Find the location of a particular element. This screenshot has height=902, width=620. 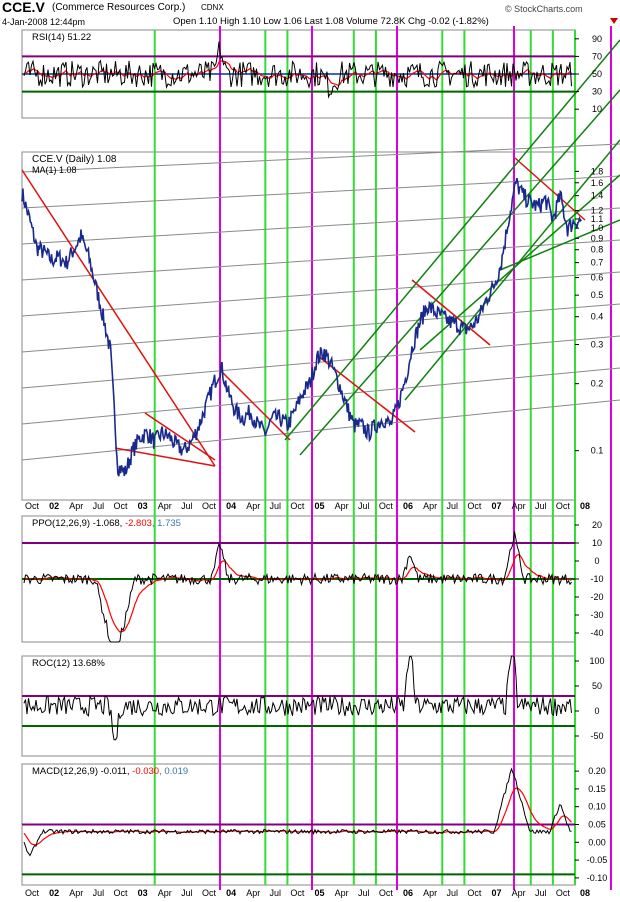

indicator-title-part: -2.803 is located at coordinates (138, 523).